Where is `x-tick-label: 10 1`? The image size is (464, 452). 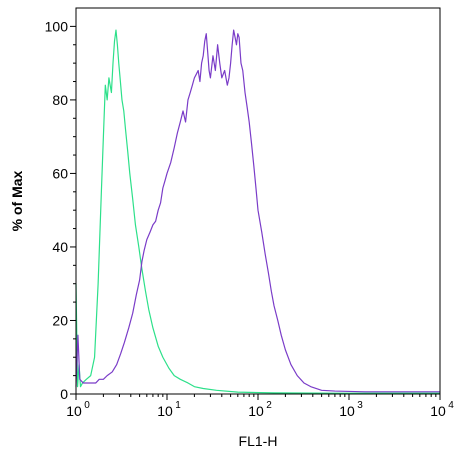
x-tick-label: 10 1 is located at coordinates (169, 409).